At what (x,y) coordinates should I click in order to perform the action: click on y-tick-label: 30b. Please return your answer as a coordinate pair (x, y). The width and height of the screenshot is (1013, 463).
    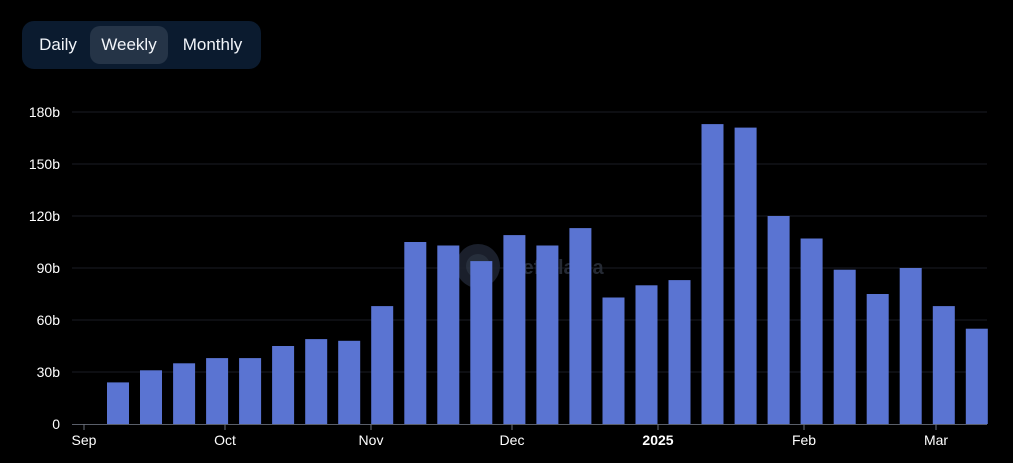
    Looking at the image, I should click on (49, 372).